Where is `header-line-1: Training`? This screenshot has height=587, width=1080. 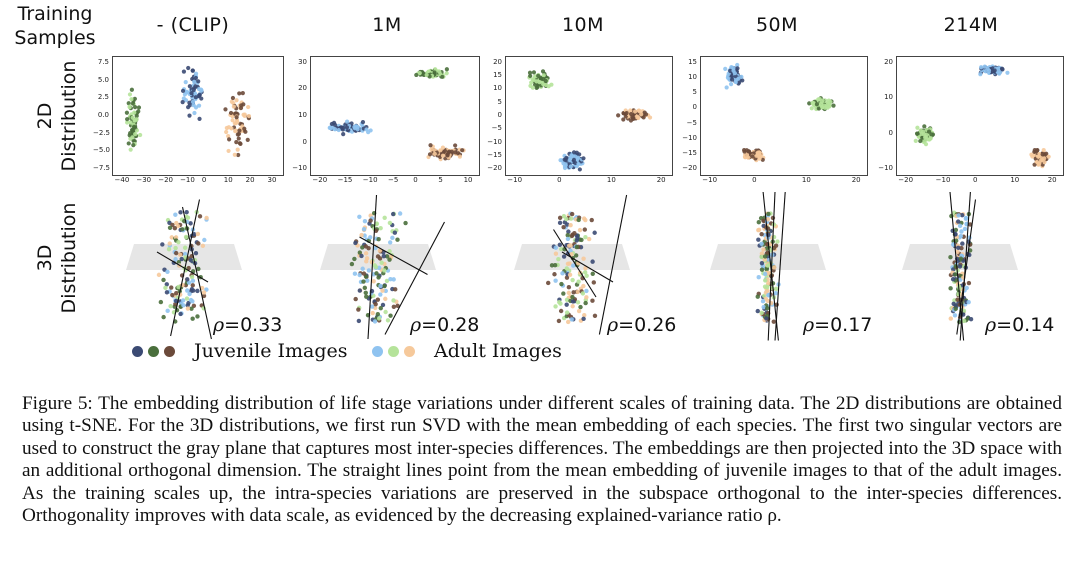 header-line-1: Training is located at coordinates (55, 14).